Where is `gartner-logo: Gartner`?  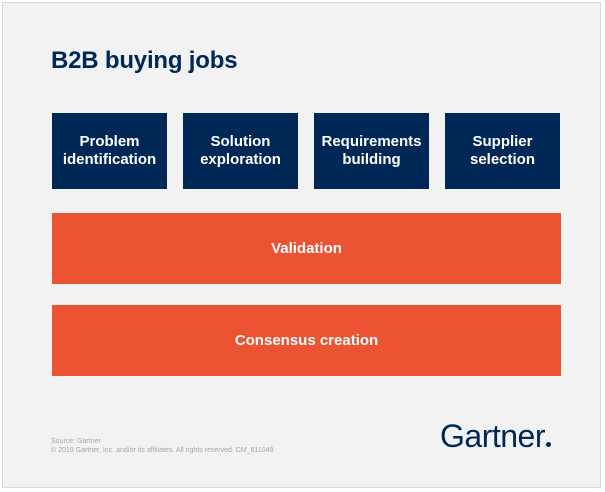 gartner-logo: Gartner is located at coordinates (495, 436).